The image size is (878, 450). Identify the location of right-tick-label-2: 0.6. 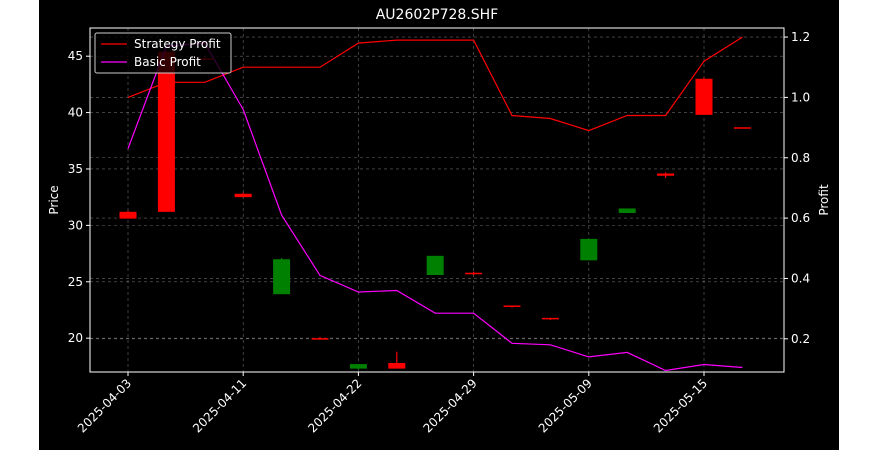
(800, 218).